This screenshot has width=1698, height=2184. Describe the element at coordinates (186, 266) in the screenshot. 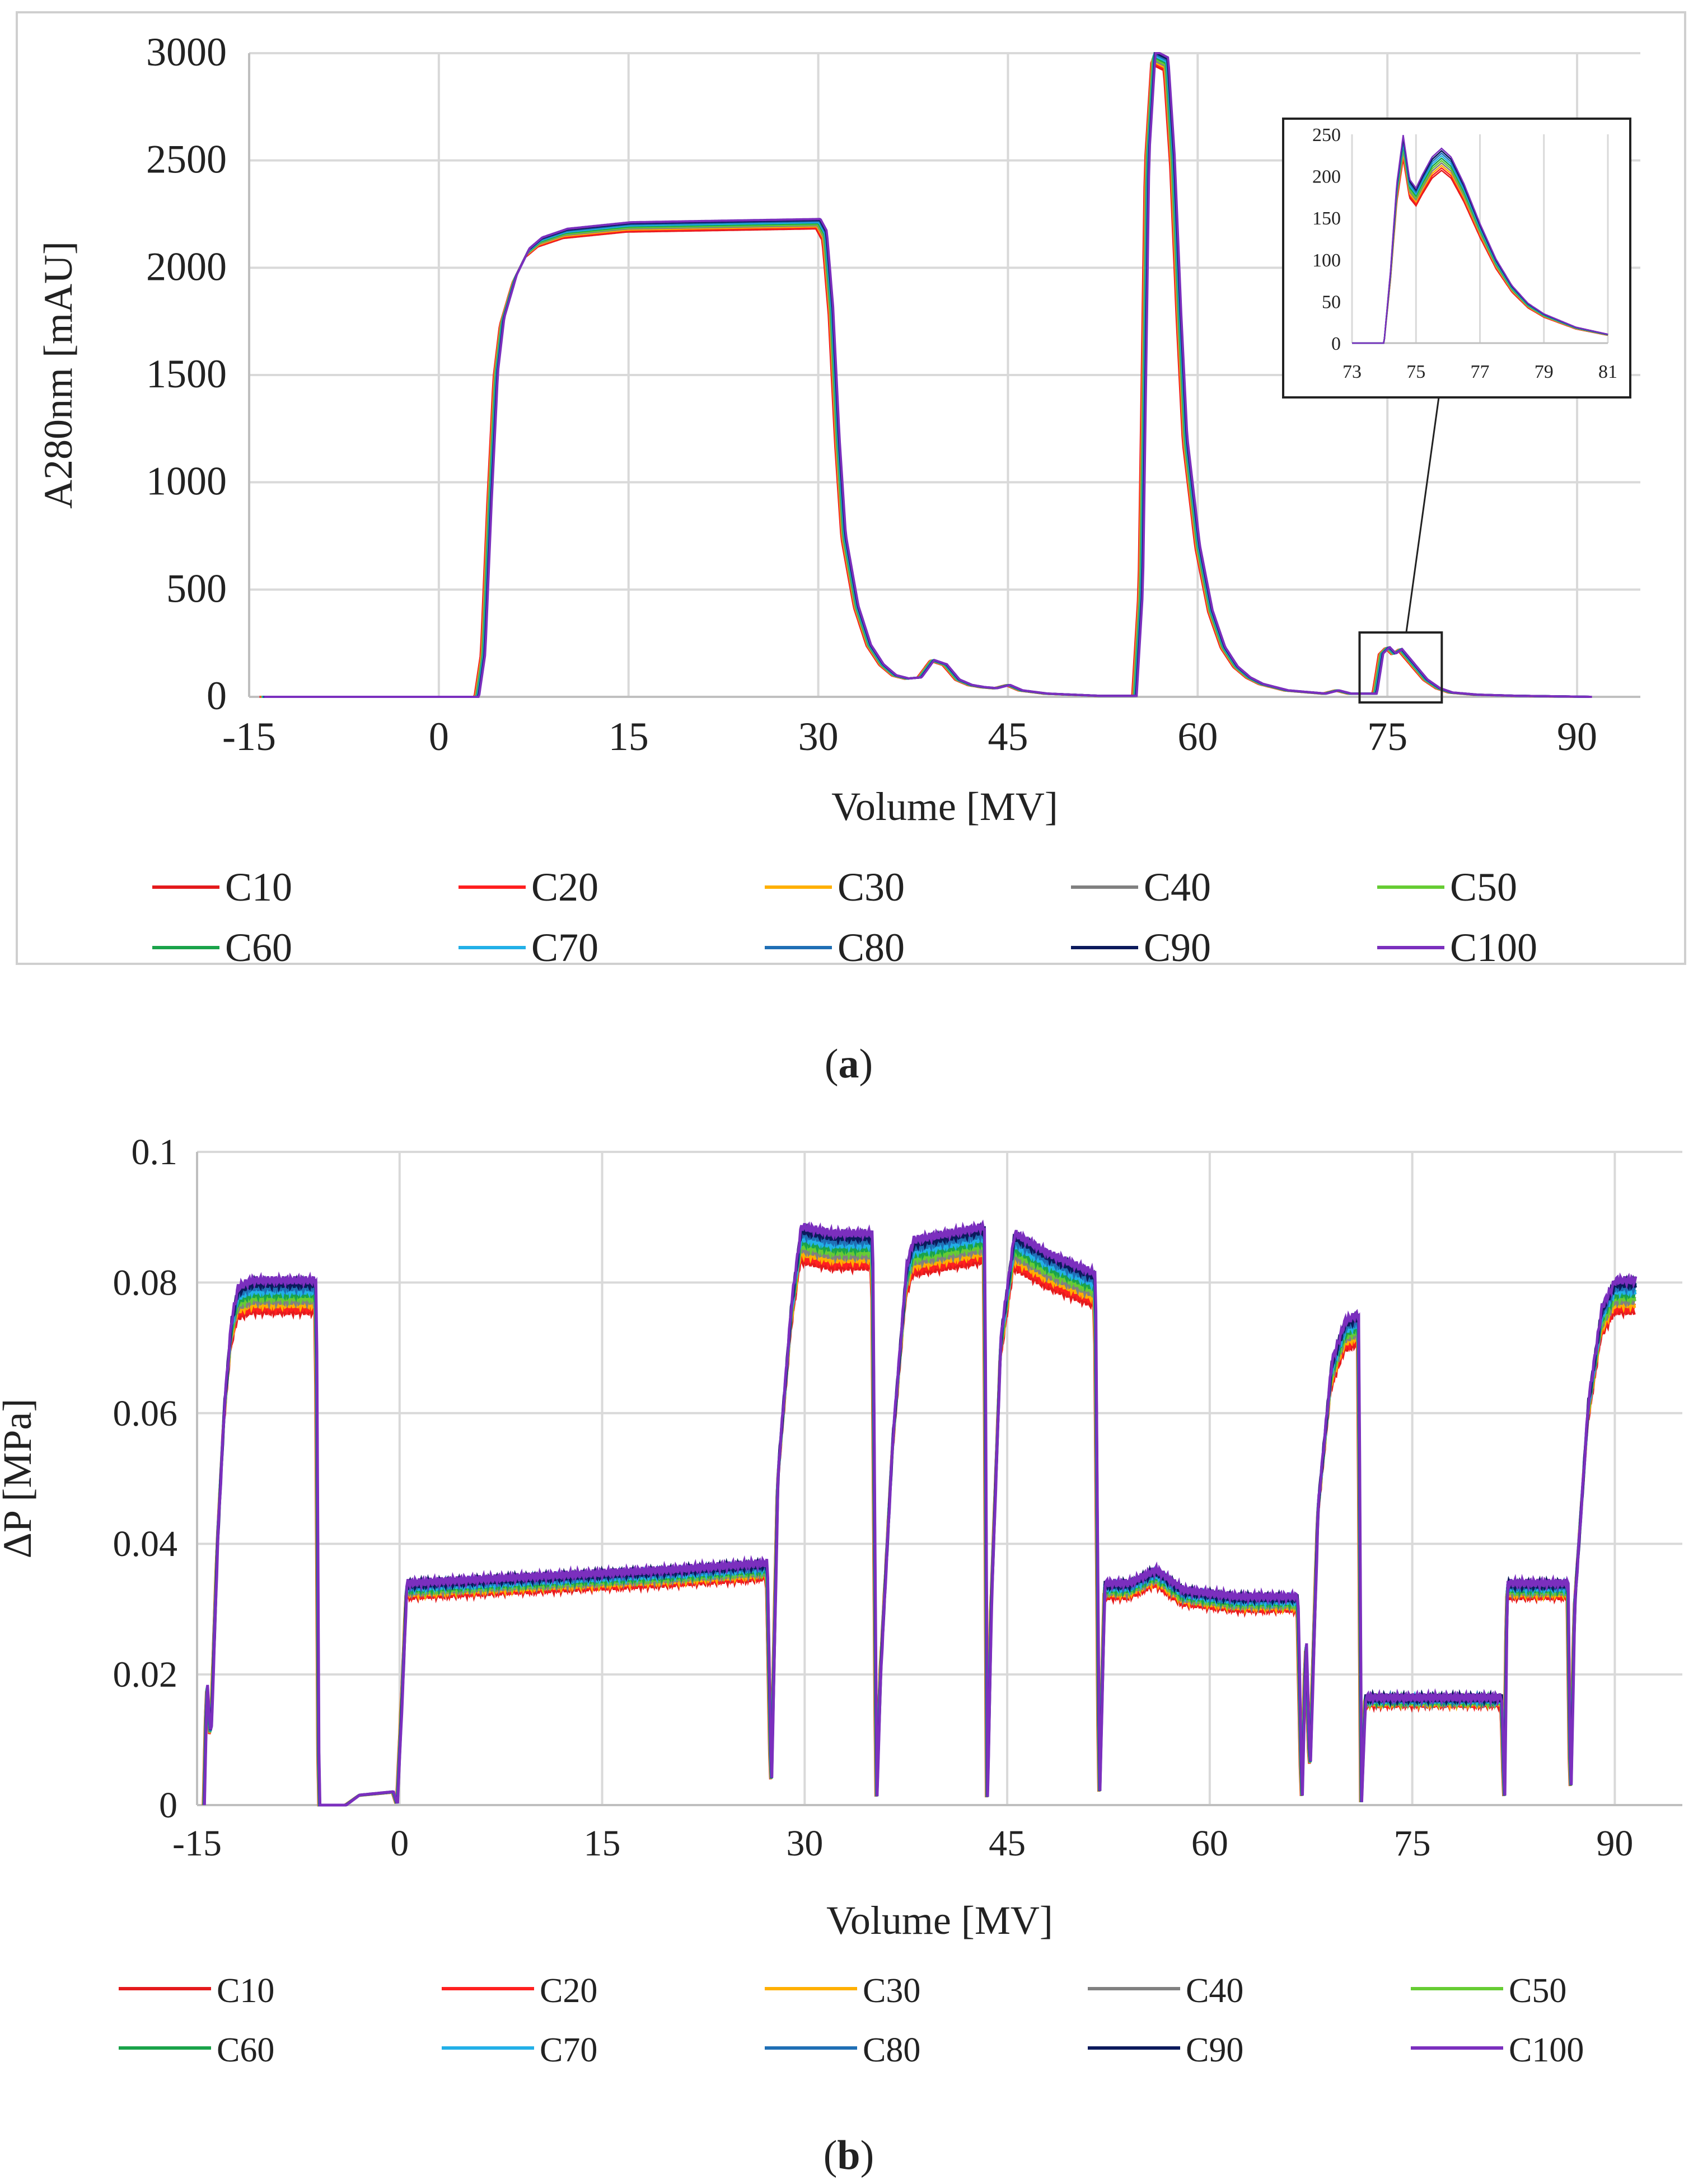

I see `y-tick-label: 2000` at that location.